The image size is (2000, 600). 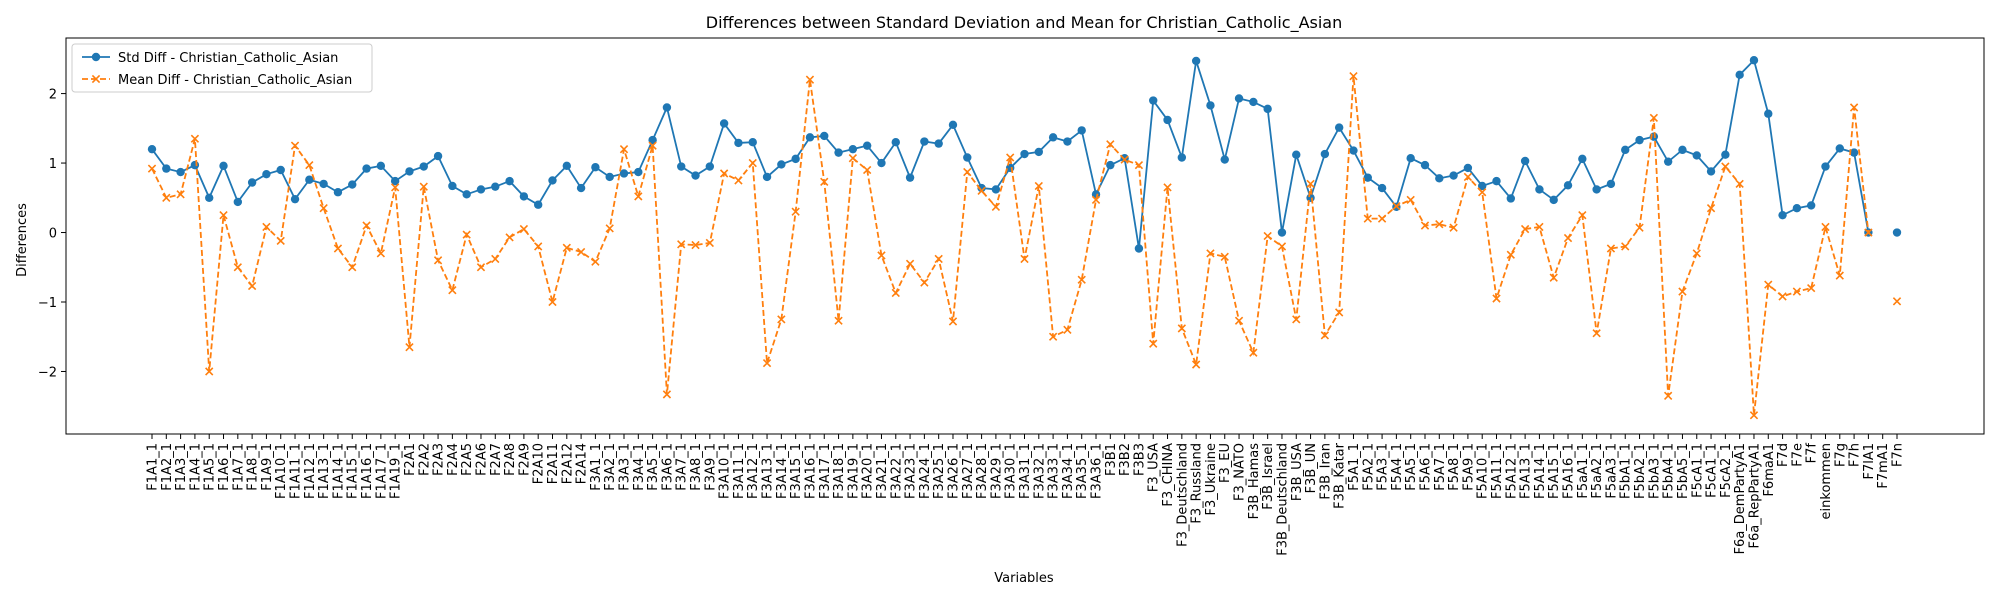 I want to click on x-tick-label: F1A15_1, so click(x=353, y=471).